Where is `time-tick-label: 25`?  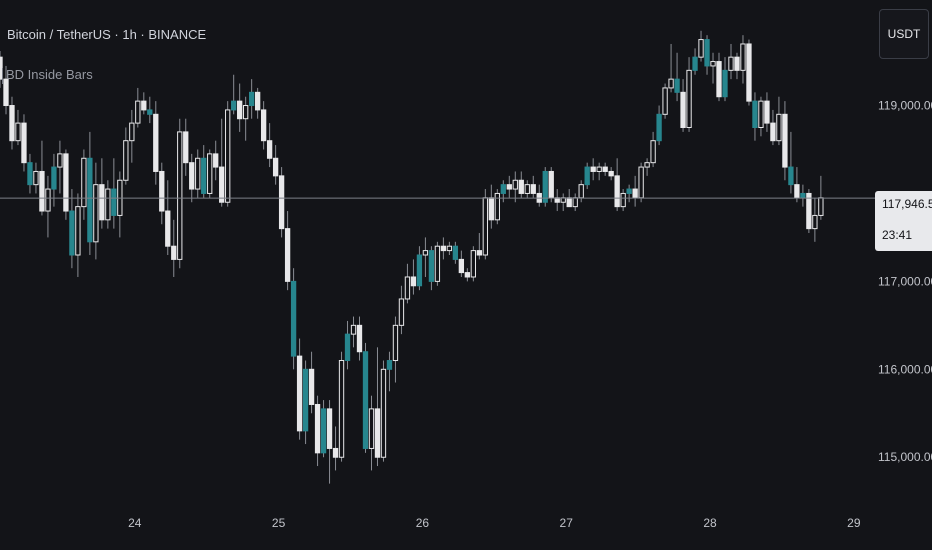
time-tick-label: 25 is located at coordinates (279, 523).